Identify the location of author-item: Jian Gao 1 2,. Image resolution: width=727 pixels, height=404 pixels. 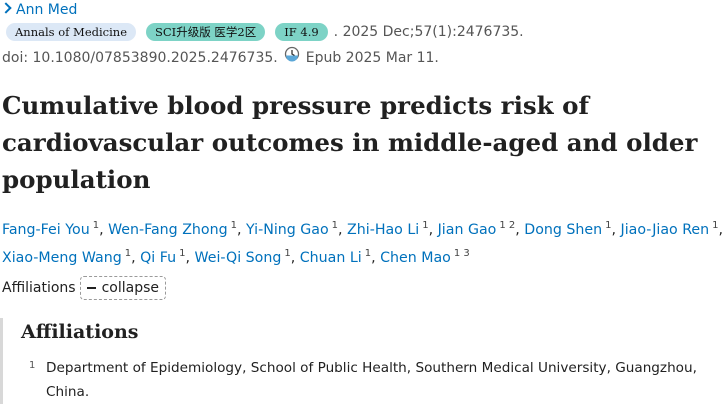
(481, 229).